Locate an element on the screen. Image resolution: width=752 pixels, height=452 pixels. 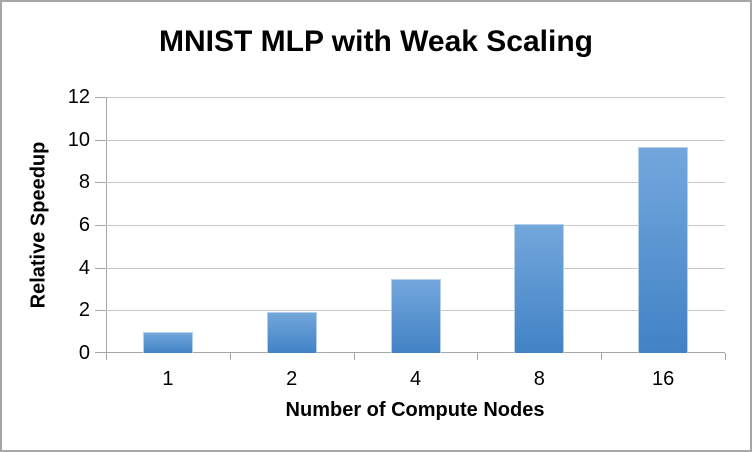
x-tick-label: 4 is located at coordinates (415, 379).